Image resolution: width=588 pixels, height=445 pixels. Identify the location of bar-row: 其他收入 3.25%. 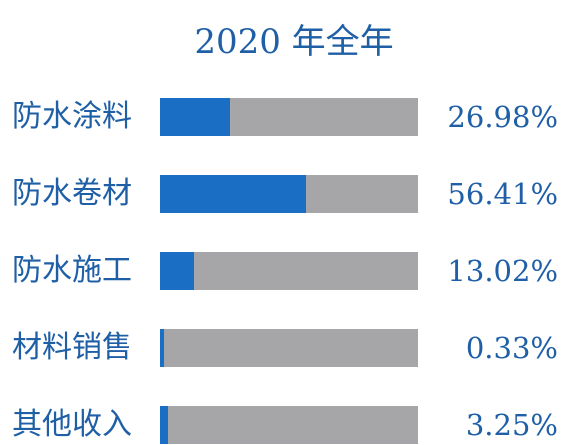
(294, 425).